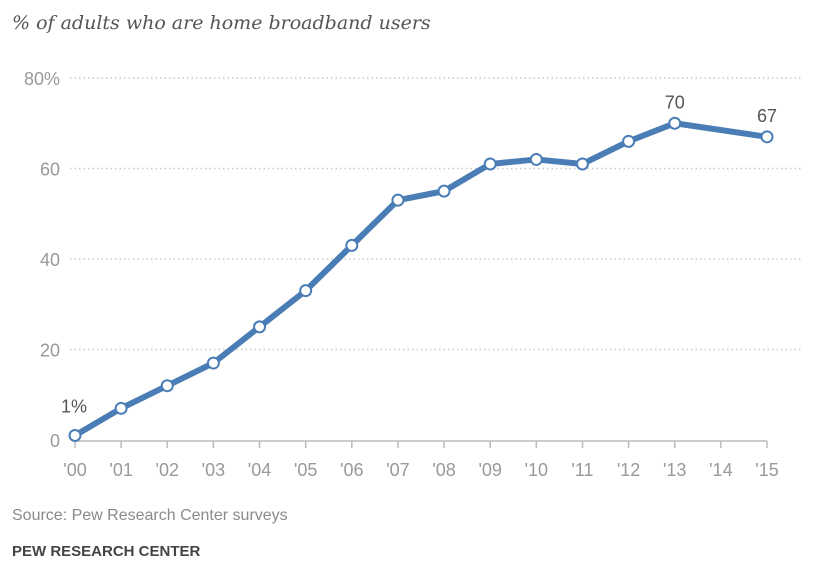 This screenshot has height=572, width=822. What do you see at coordinates (397, 470) in the screenshot?
I see `x-tick-label: '07` at bounding box center [397, 470].